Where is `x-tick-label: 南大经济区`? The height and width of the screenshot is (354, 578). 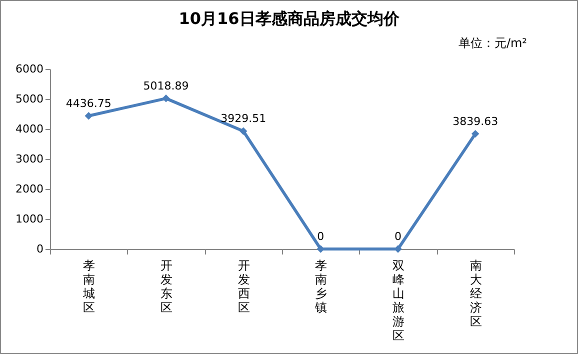
x-tick-label: 南大经济区 is located at coordinates (476, 293).